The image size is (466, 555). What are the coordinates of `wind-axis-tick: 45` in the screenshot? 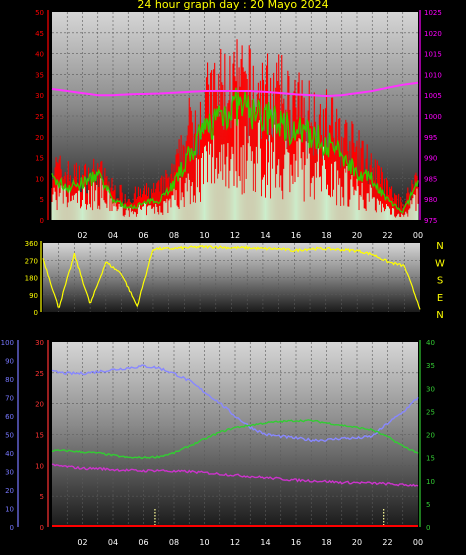 It's located at (39, 34).